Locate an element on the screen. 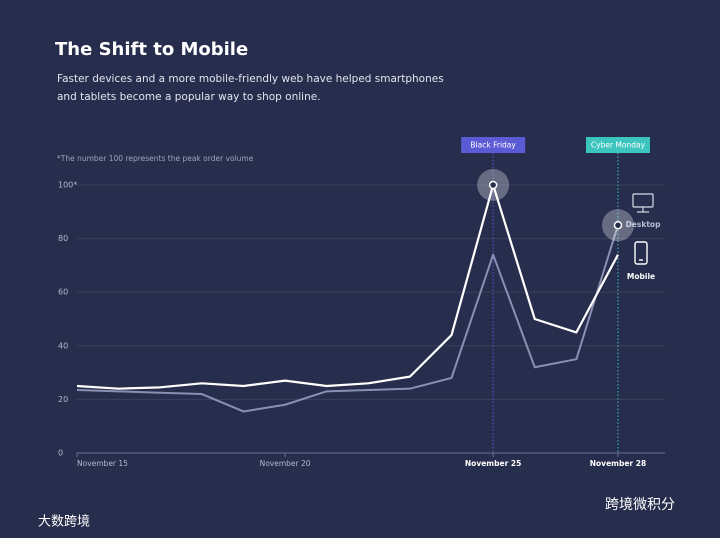 The image size is (720, 538). y-tick-label: 0 is located at coordinates (60, 453).